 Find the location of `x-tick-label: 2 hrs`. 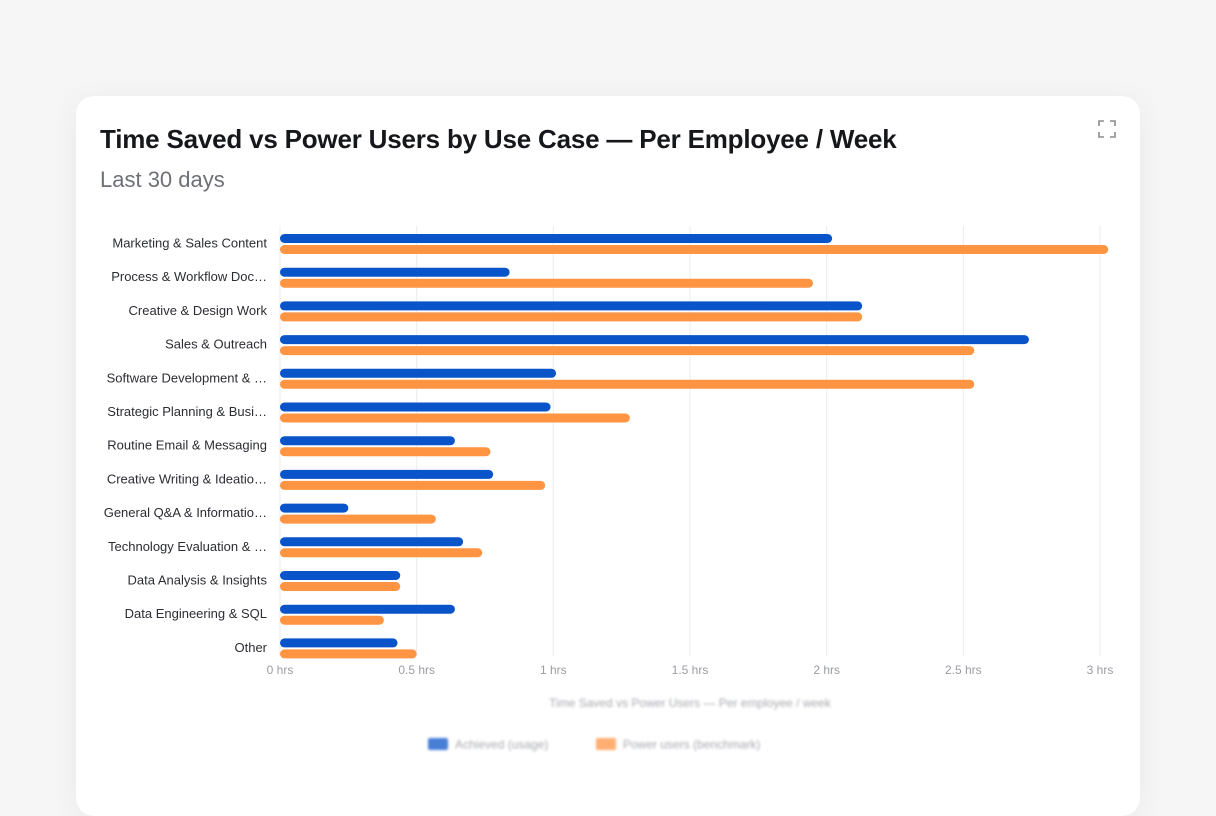

x-tick-label: 2 hrs is located at coordinates (826, 670).